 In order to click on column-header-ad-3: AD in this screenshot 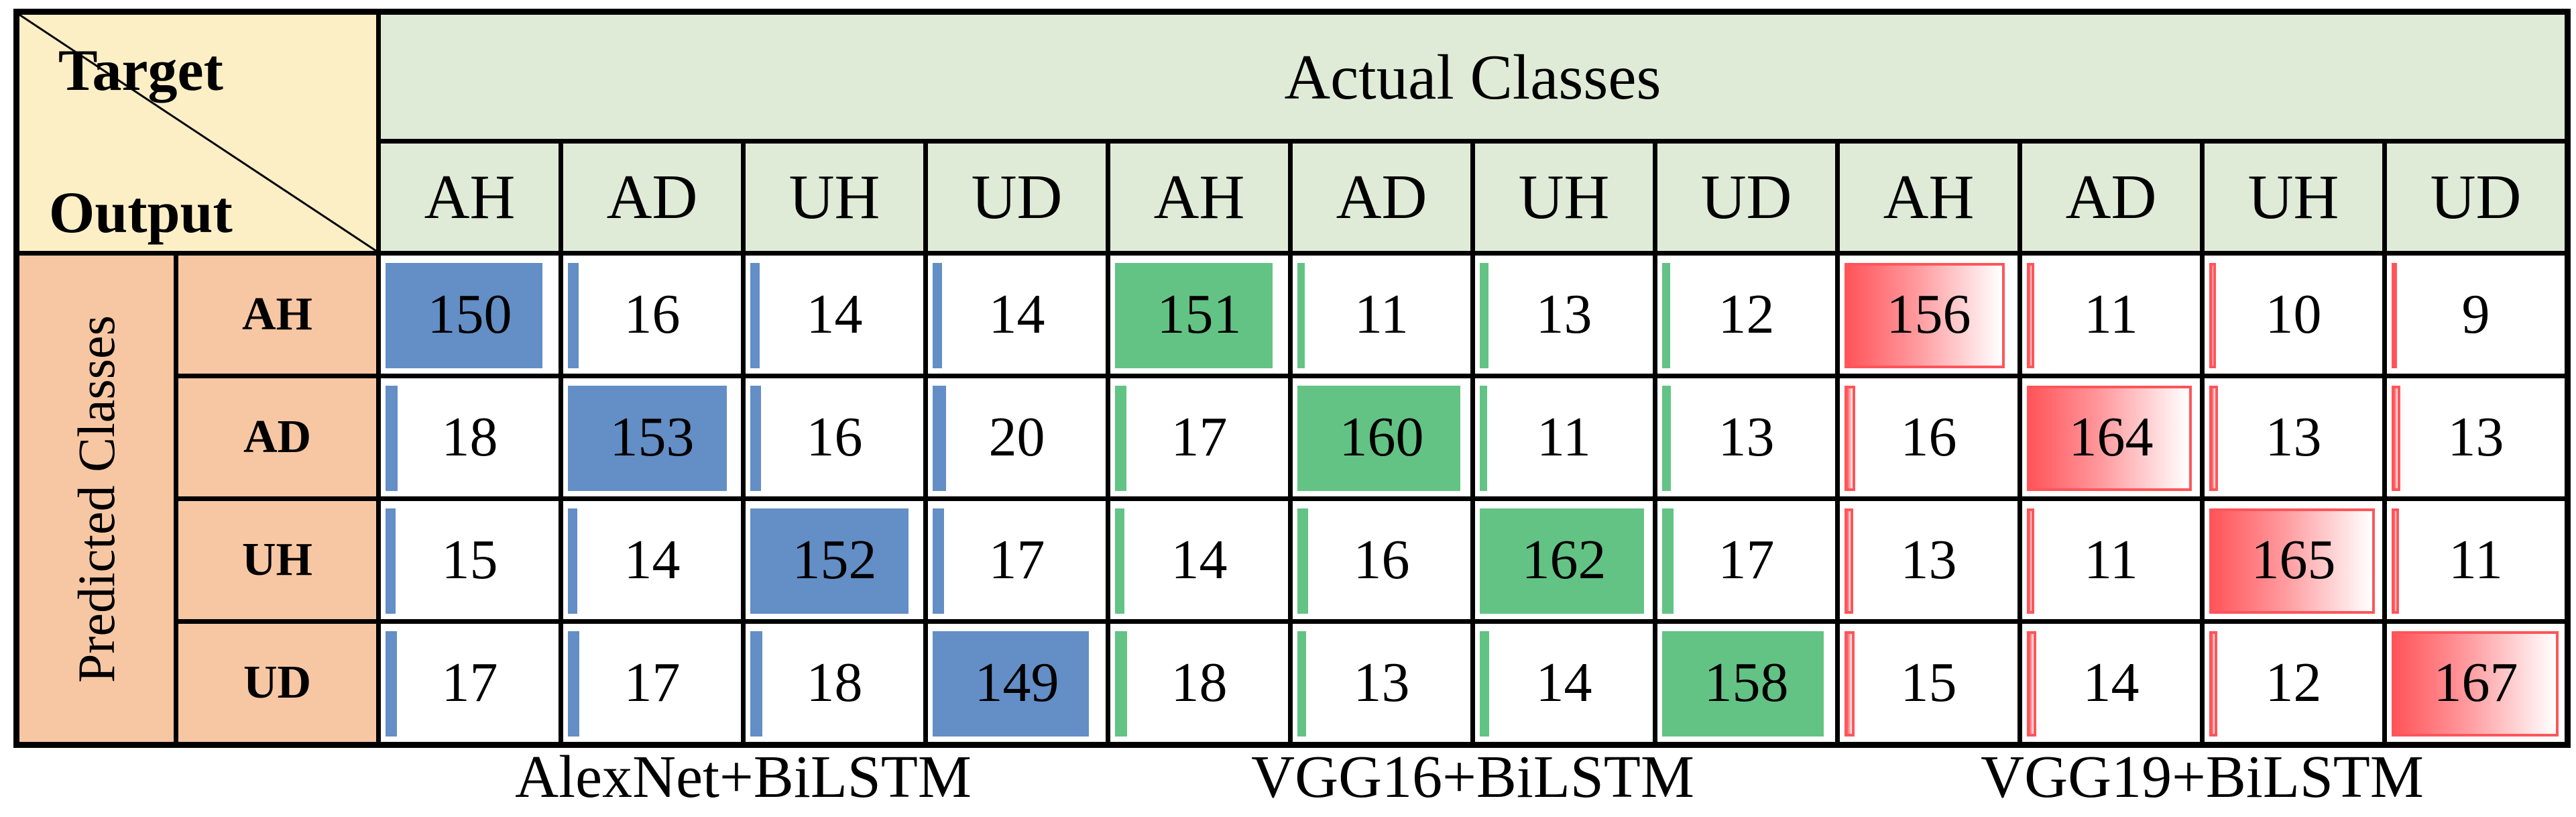, I will do `click(2111, 198)`.